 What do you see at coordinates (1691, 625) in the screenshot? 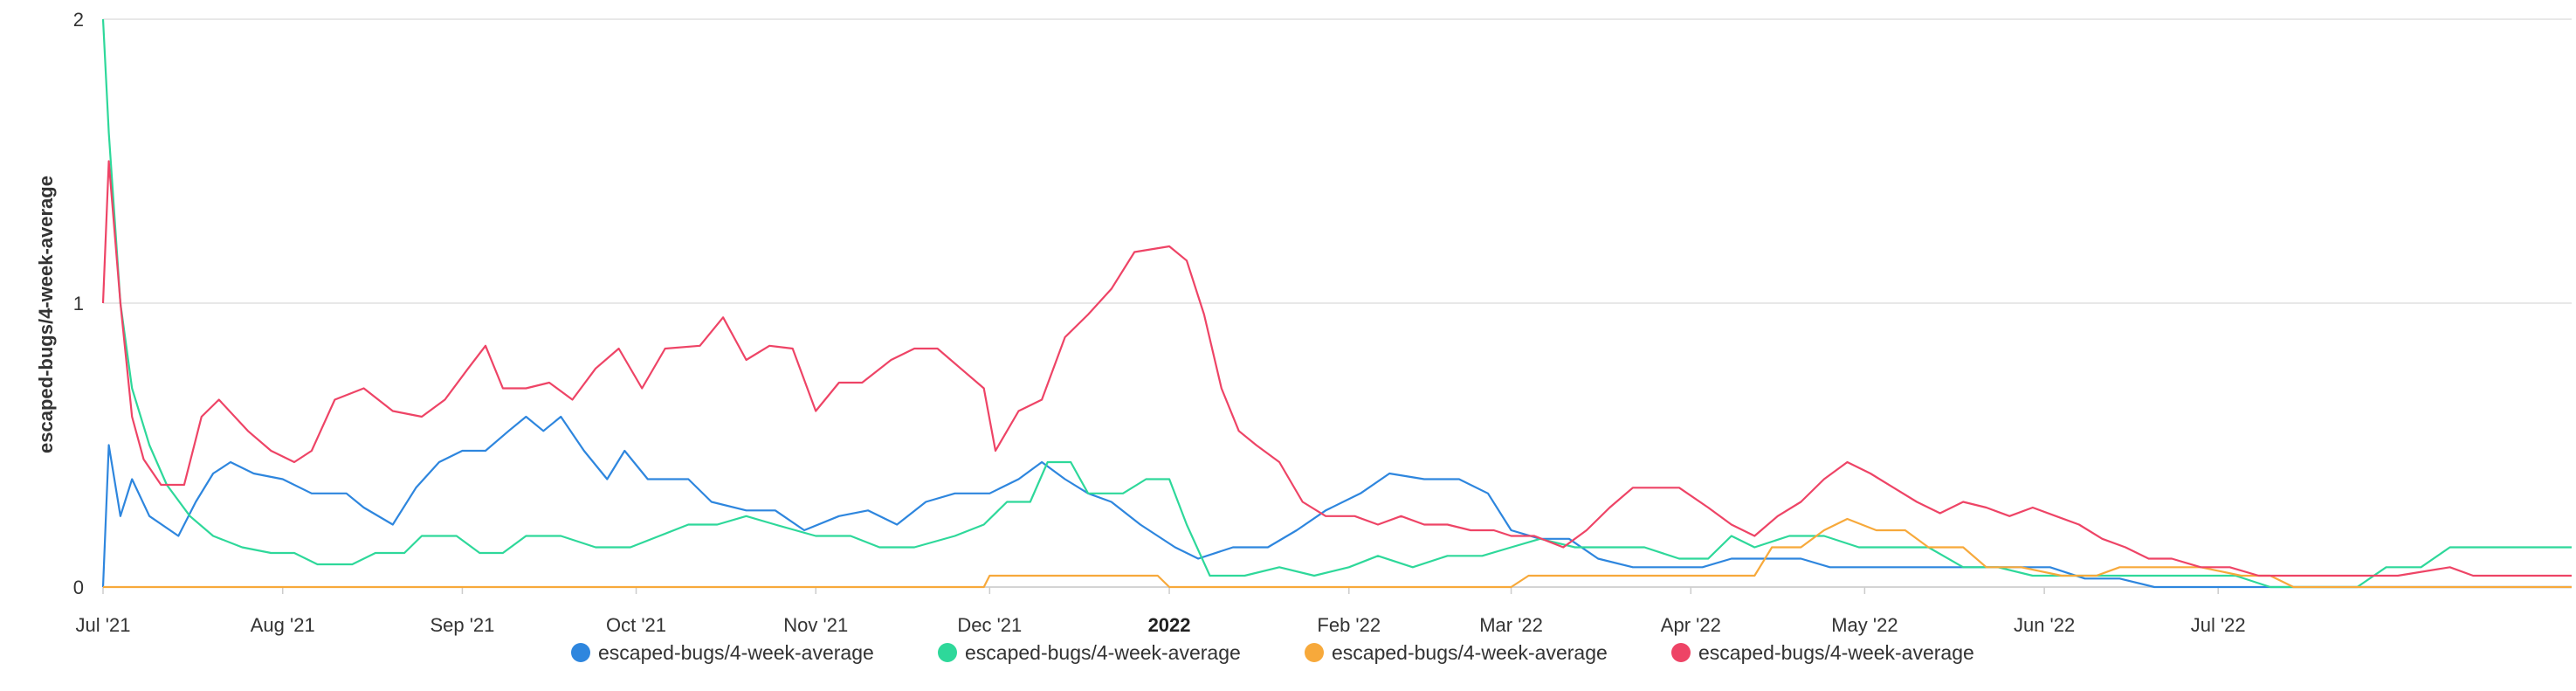
I see `x-tick-label: Apr '22` at bounding box center [1691, 625].